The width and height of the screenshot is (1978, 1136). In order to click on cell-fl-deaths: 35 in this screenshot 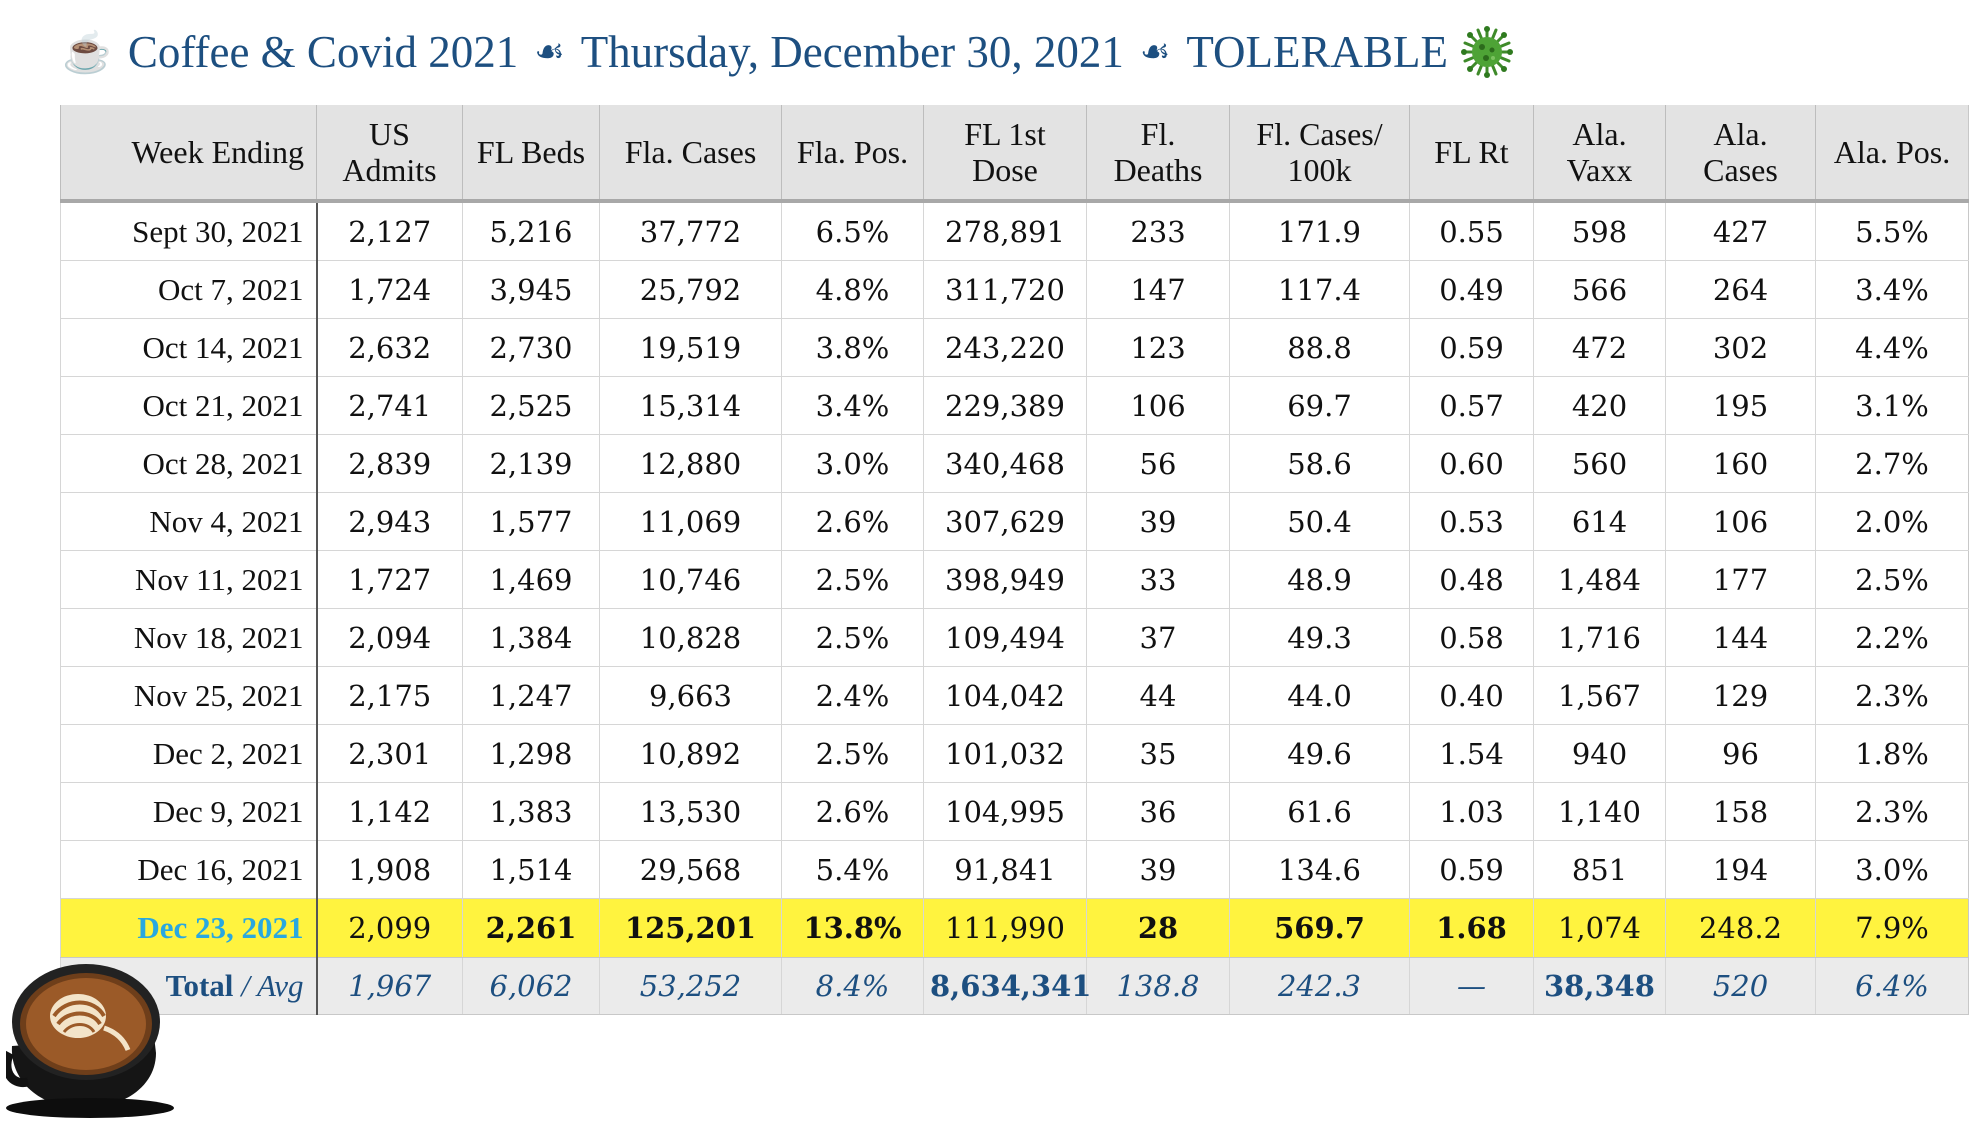, I will do `click(1158, 753)`.